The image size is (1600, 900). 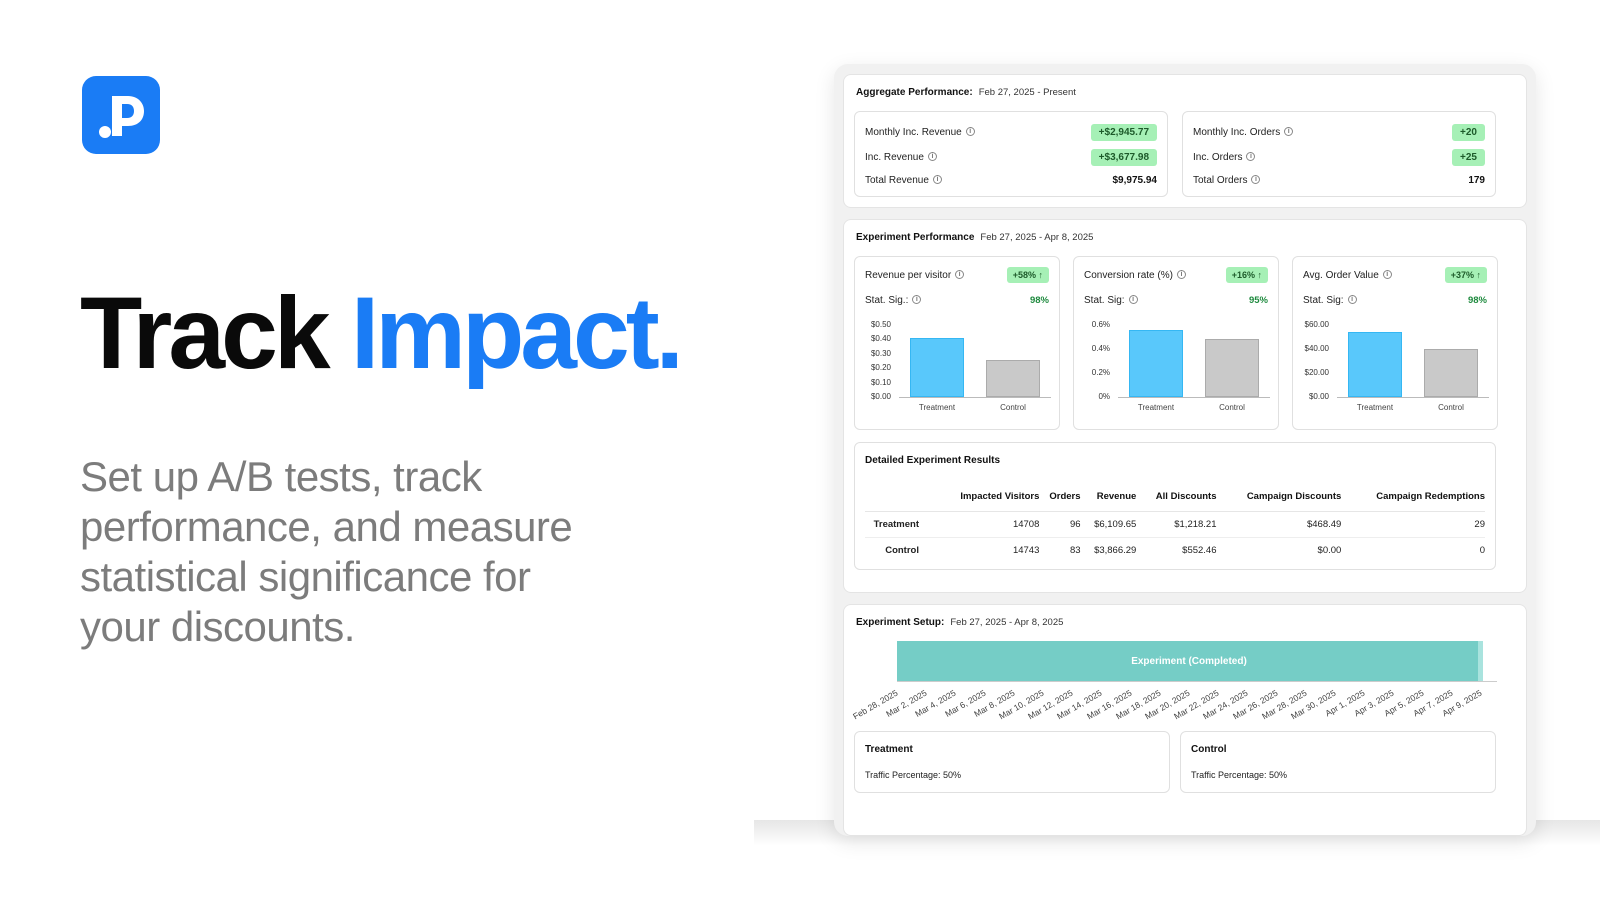 I want to click on bar-chart-conversion-rate: 0.6% 0.4% 0.2% 0% Treatment Control, so click(x=1177, y=372).